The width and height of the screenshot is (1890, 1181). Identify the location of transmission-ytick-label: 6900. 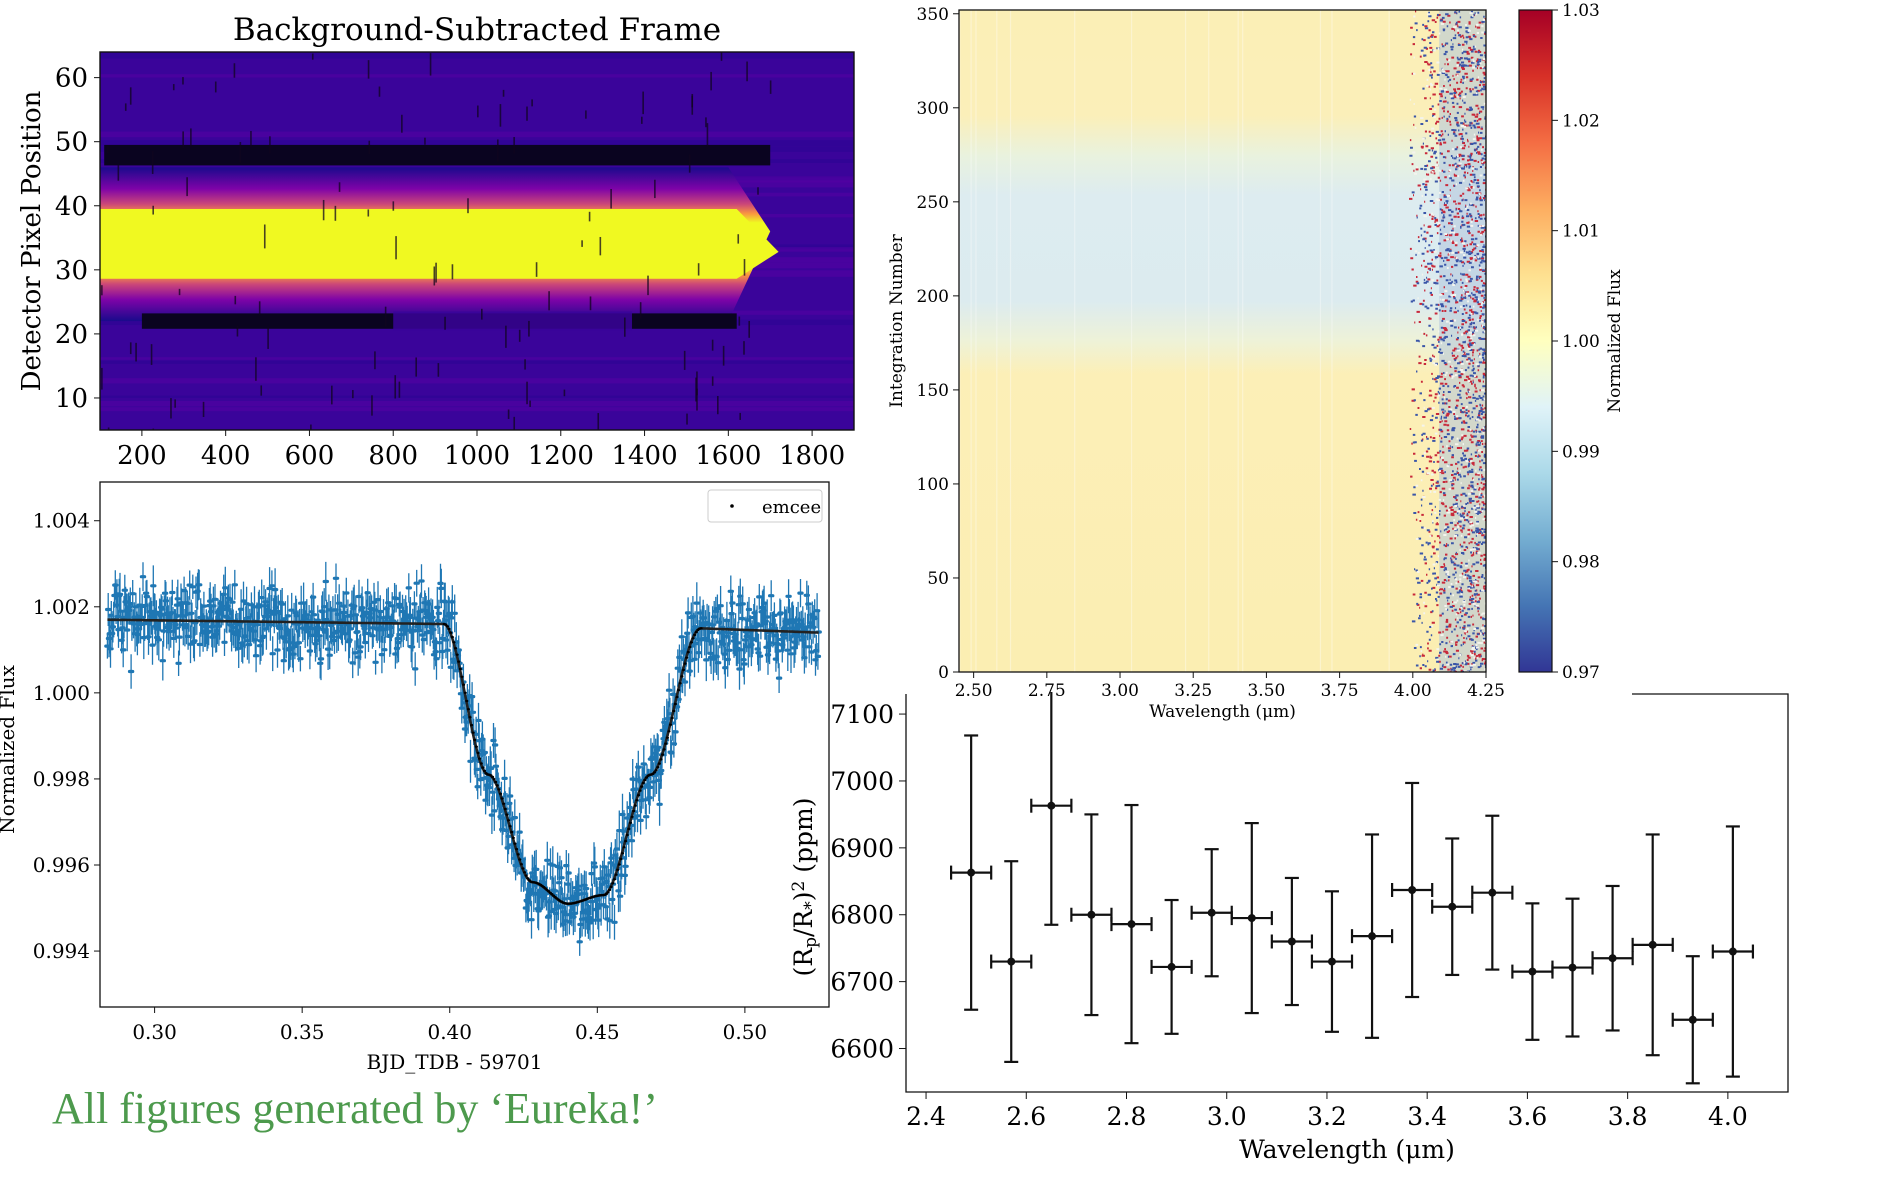
(862, 848).